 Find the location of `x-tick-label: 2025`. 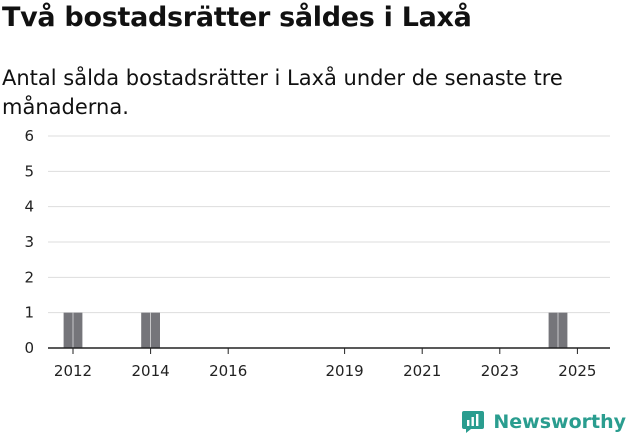

x-tick-label: 2025 is located at coordinates (577, 371).